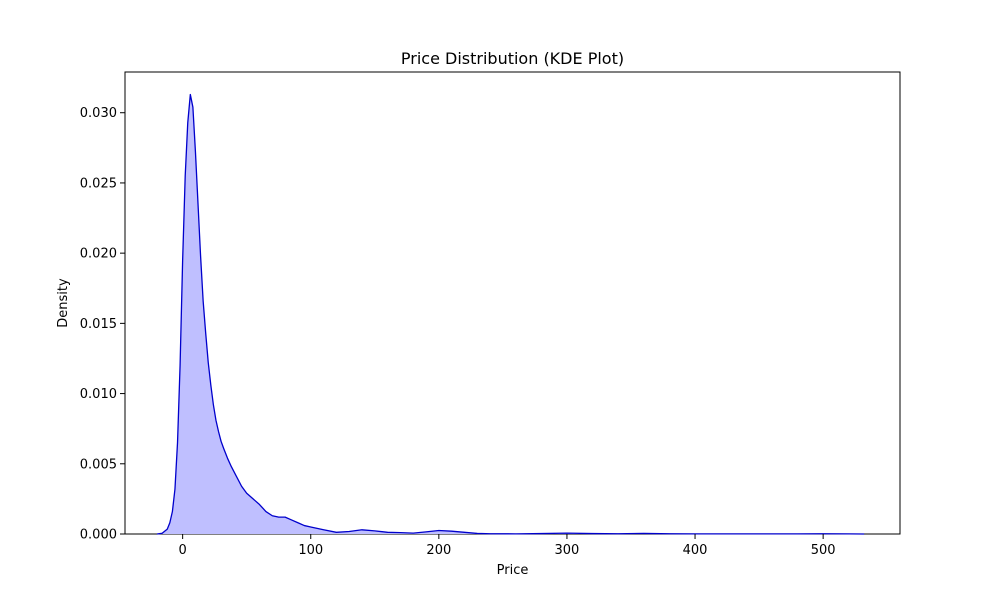  Describe the element at coordinates (63, 303) in the screenshot. I see `y-axis-label: Density` at that location.